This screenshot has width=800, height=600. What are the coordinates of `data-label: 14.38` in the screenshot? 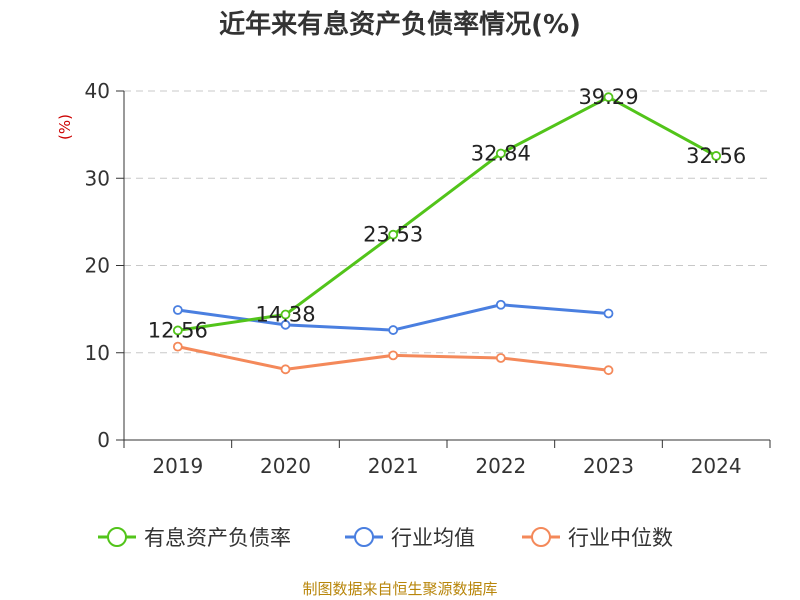 It's located at (285, 315).